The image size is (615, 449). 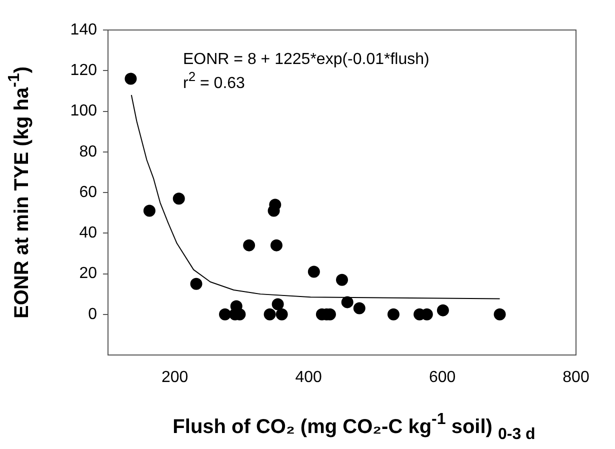 What do you see at coordinates (88, 151) in the screenshot?
I see `y-tick-label: 80` at bounding box center [88, 151].